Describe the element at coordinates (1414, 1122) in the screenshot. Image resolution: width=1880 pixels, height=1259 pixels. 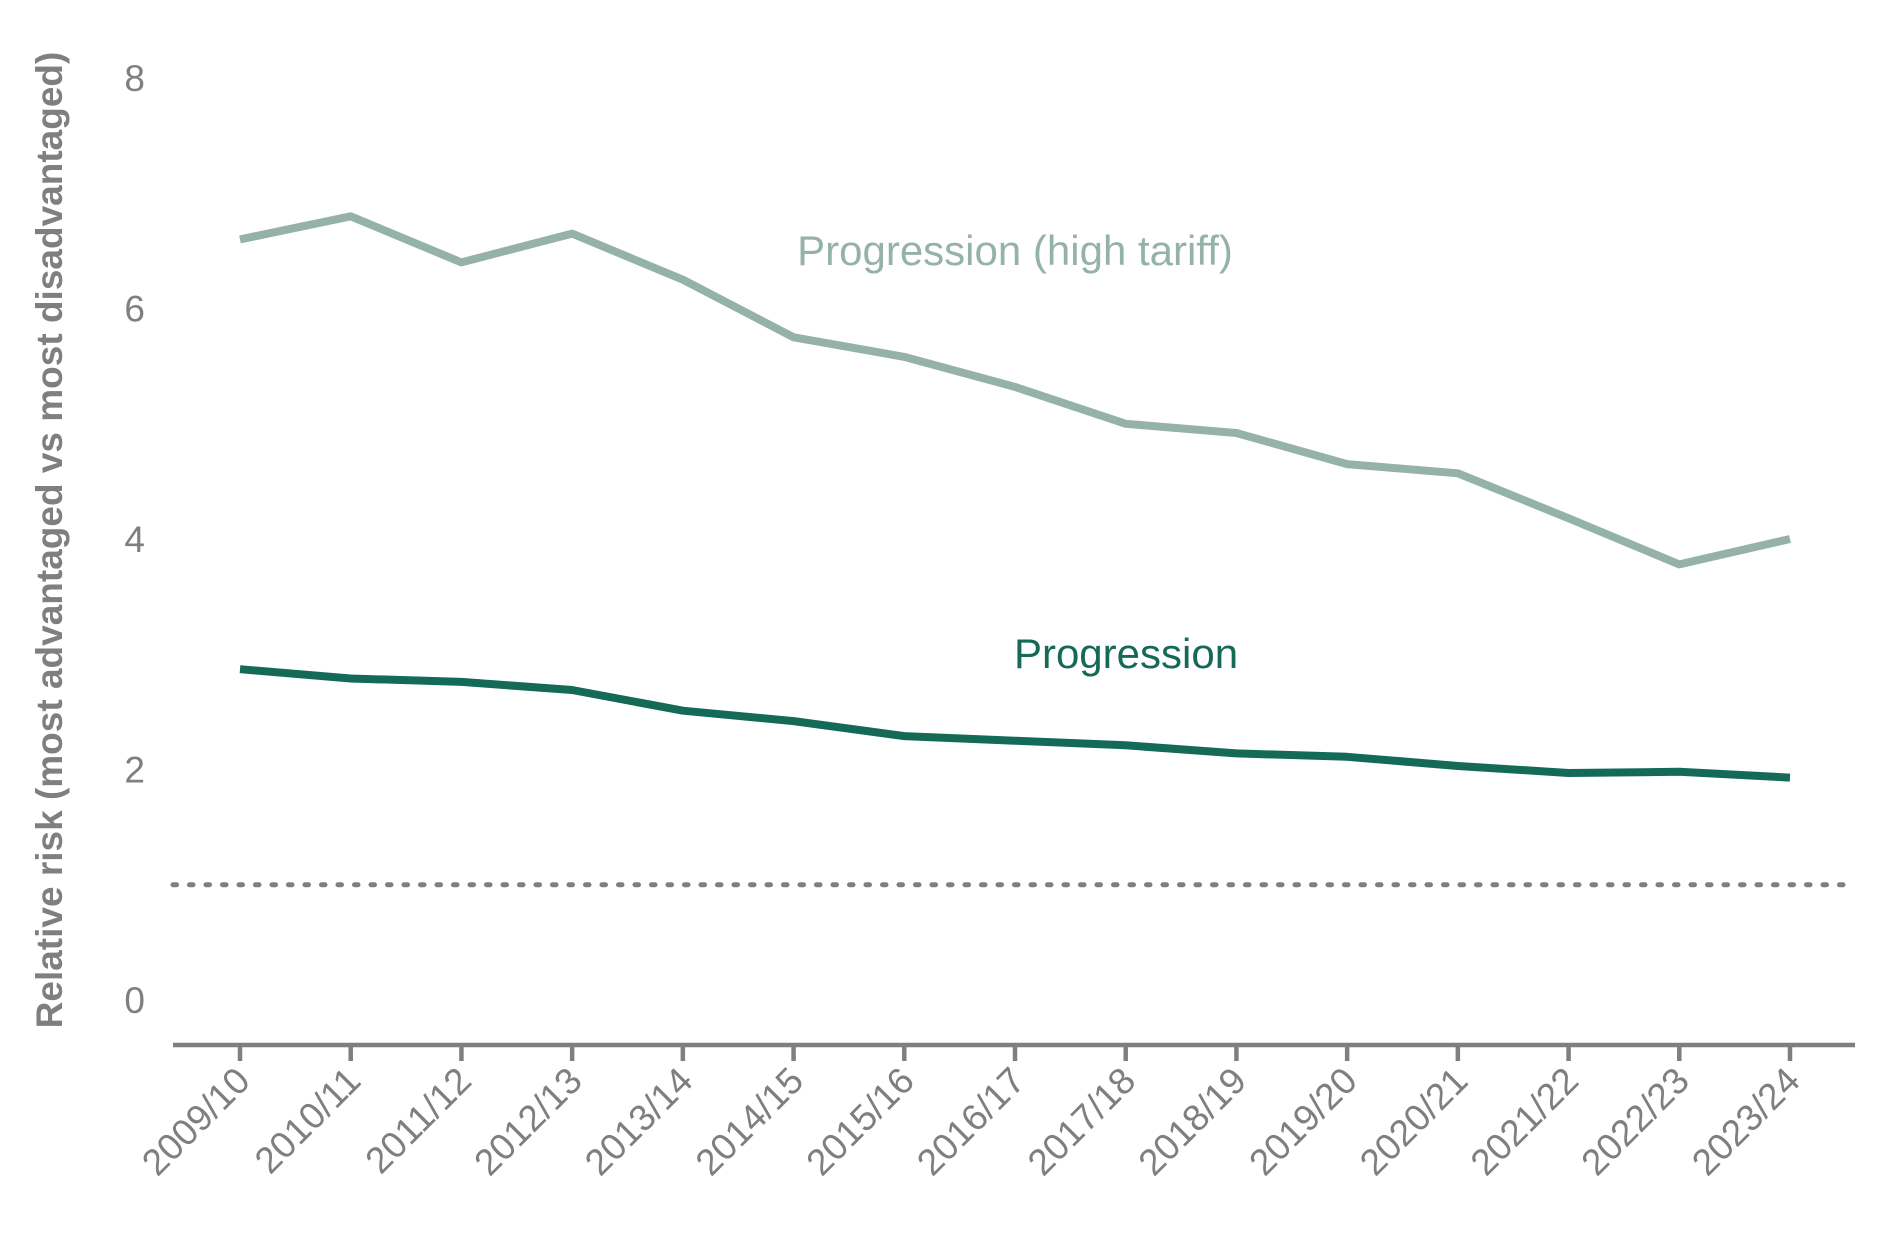
I see `x-tick-label: 2020/21` at that location.